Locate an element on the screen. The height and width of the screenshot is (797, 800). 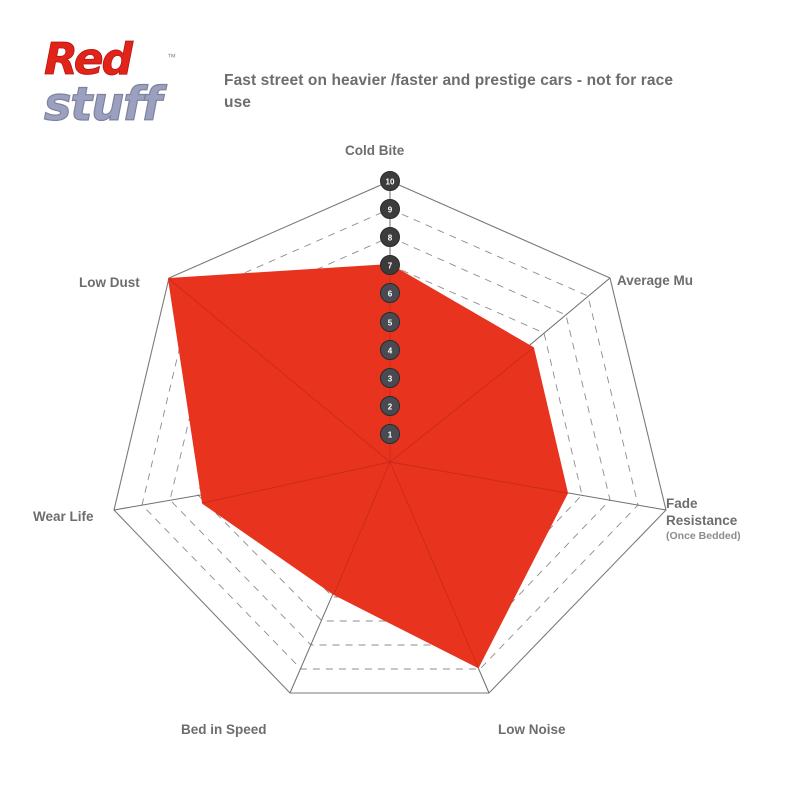
axis-label-fade-line1: Fade is located at coordinates (682, 503).